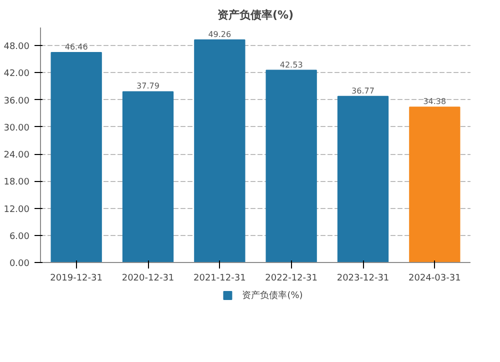 Image resolution: width=500 pixels, height=362 pixels. What do you see at coordinates (19, 237) in the screenshot?
I see `y-tick-label: 6.00` at bounding box center [19, 237].